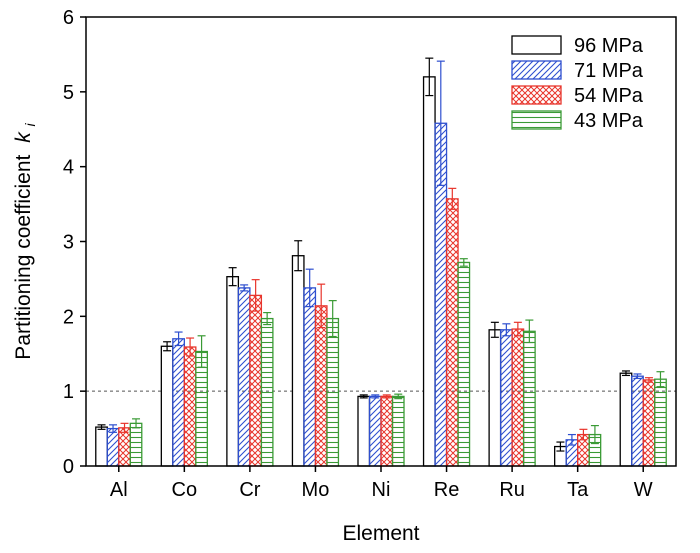 This screenshot has width=700, height=553. Describe the element at coordinates (316, 490) in the screenshot. I see `x-tick-label: Mo` at that location.